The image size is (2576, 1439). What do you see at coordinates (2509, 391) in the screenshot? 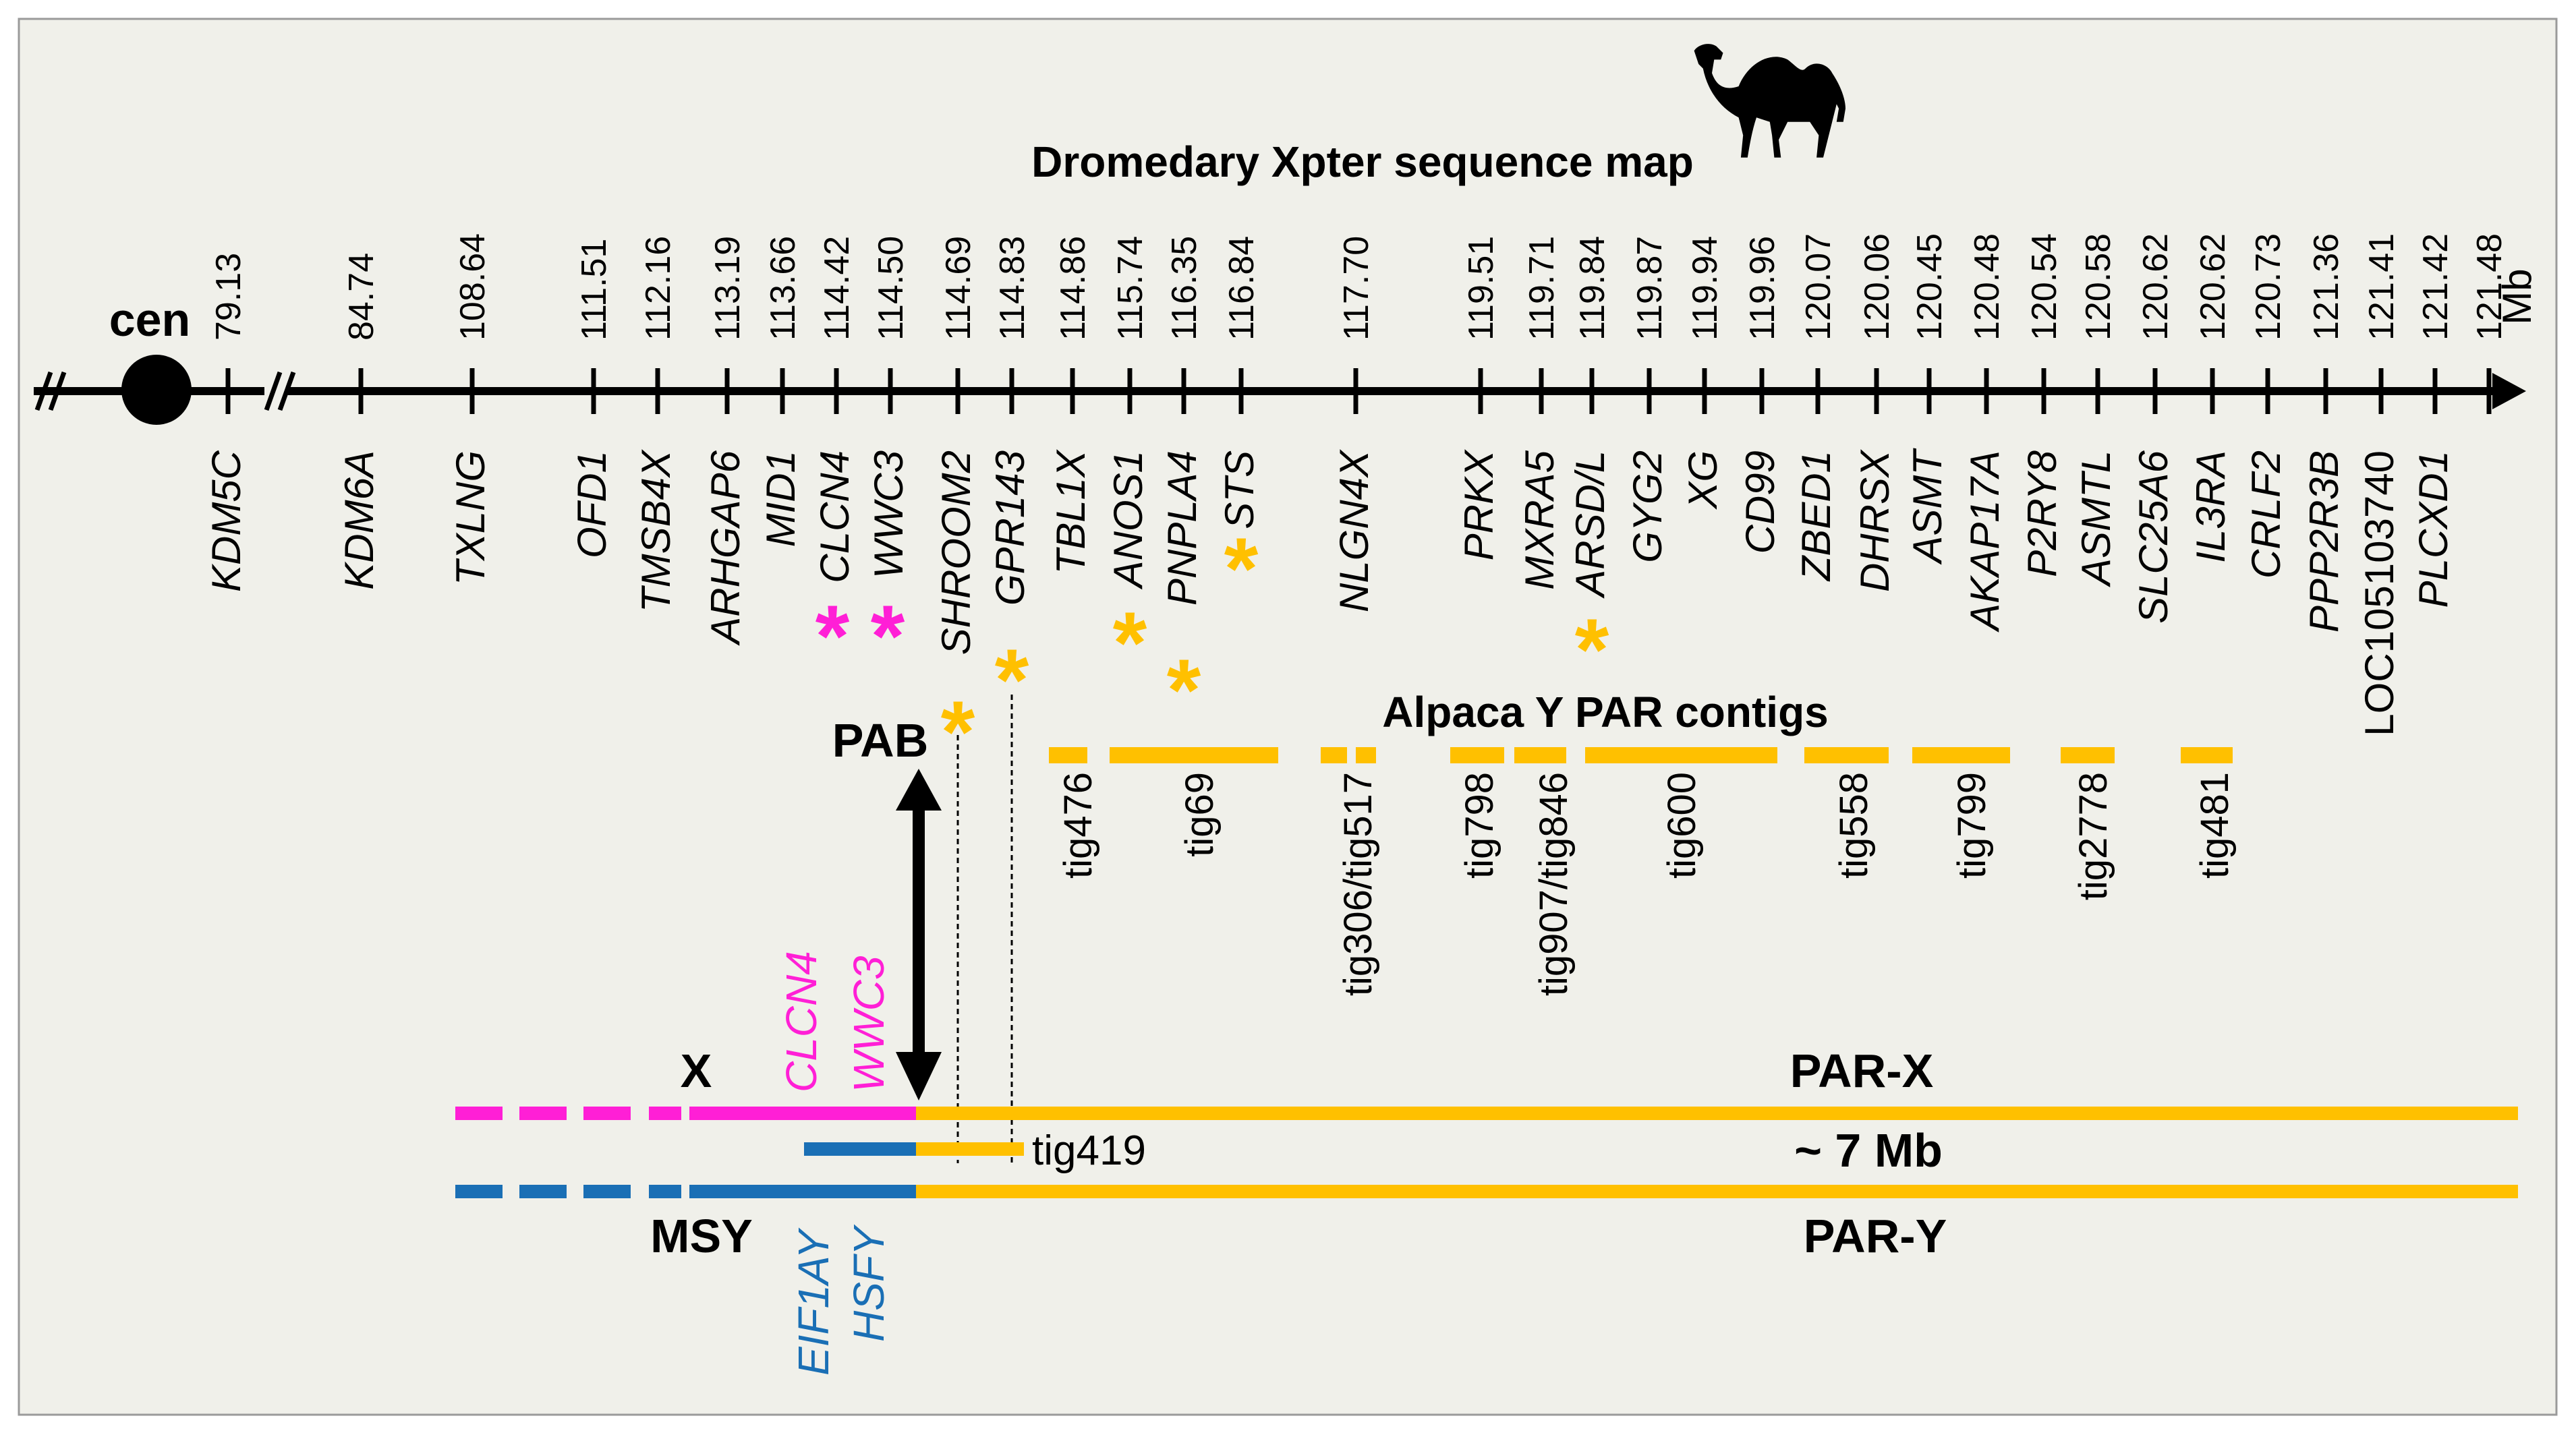
I see `axis-arrowhead` at bounding box center [2509, 391].